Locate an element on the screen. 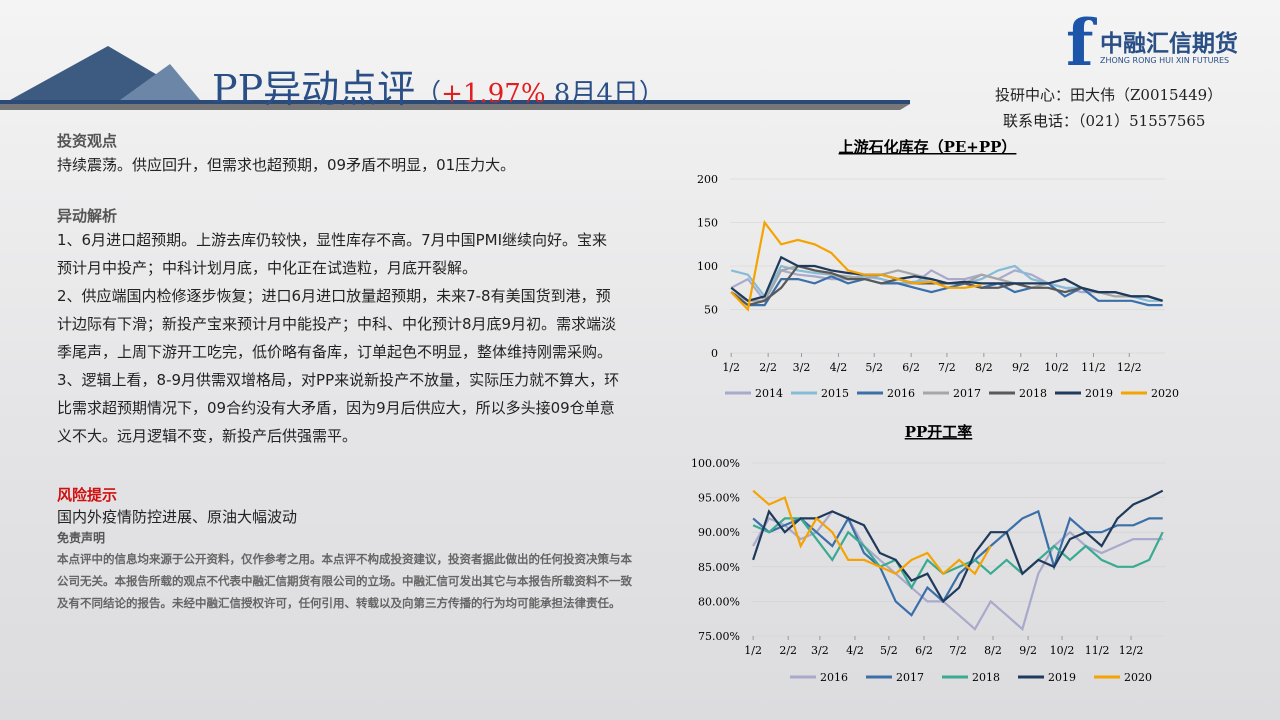  paren: （ is located at coordinates (428, 94).